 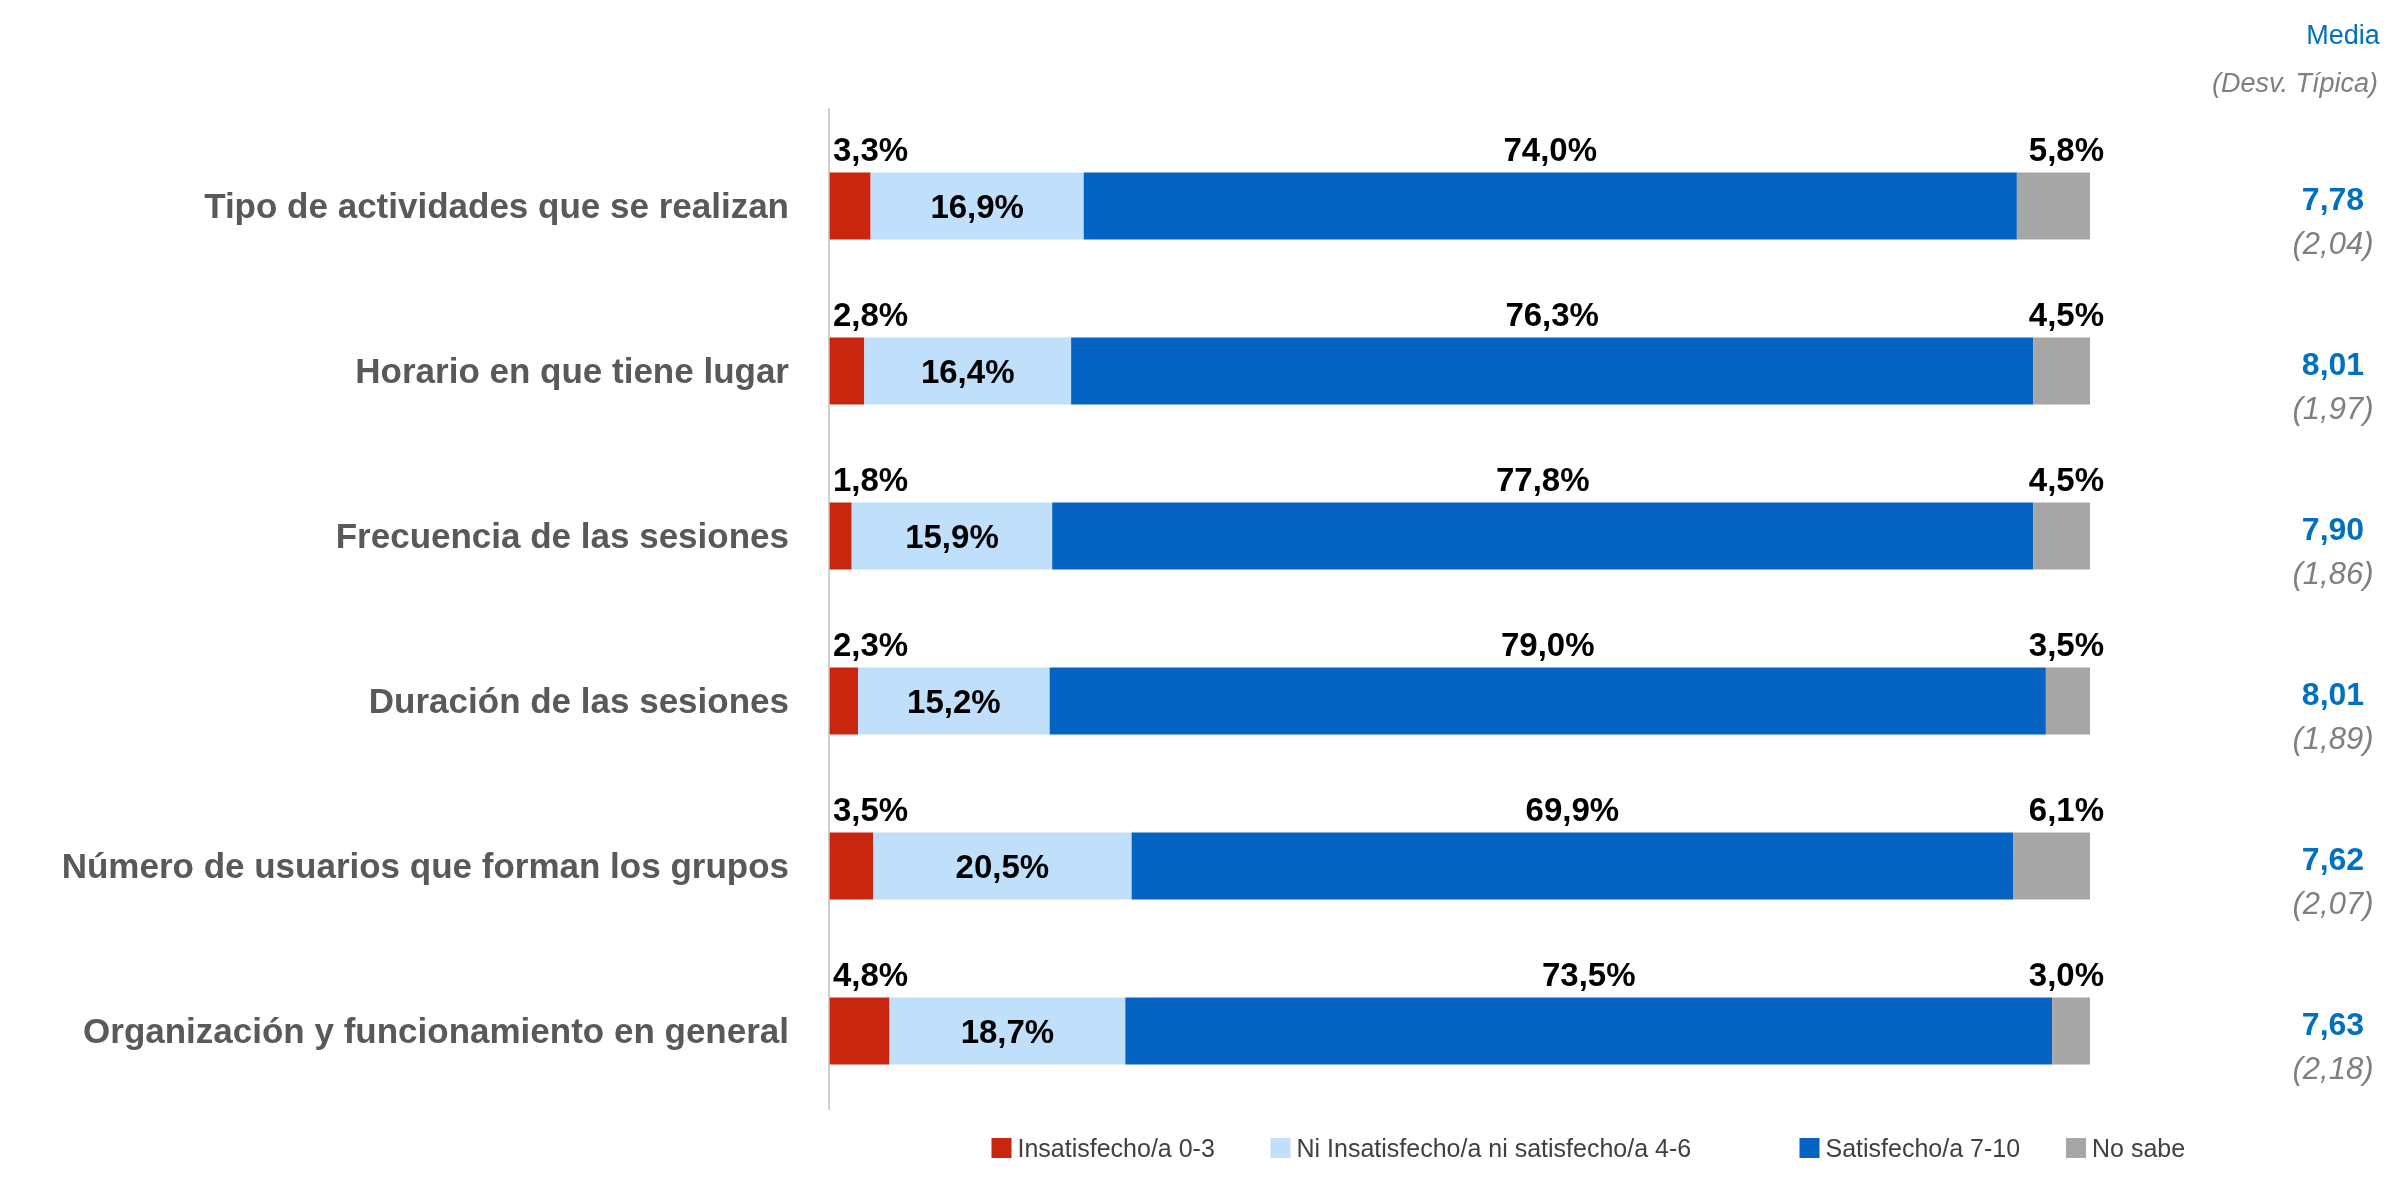 I want to click on text: 7,90, so click(x=2333, y=529).